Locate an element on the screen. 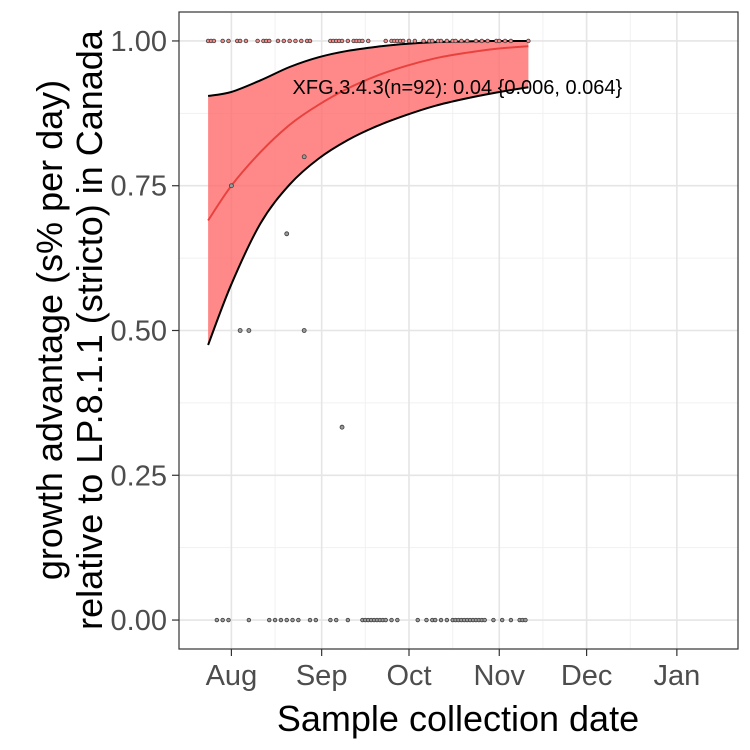  y-tick-label: 1.00 is located at coordinates (139, 42).